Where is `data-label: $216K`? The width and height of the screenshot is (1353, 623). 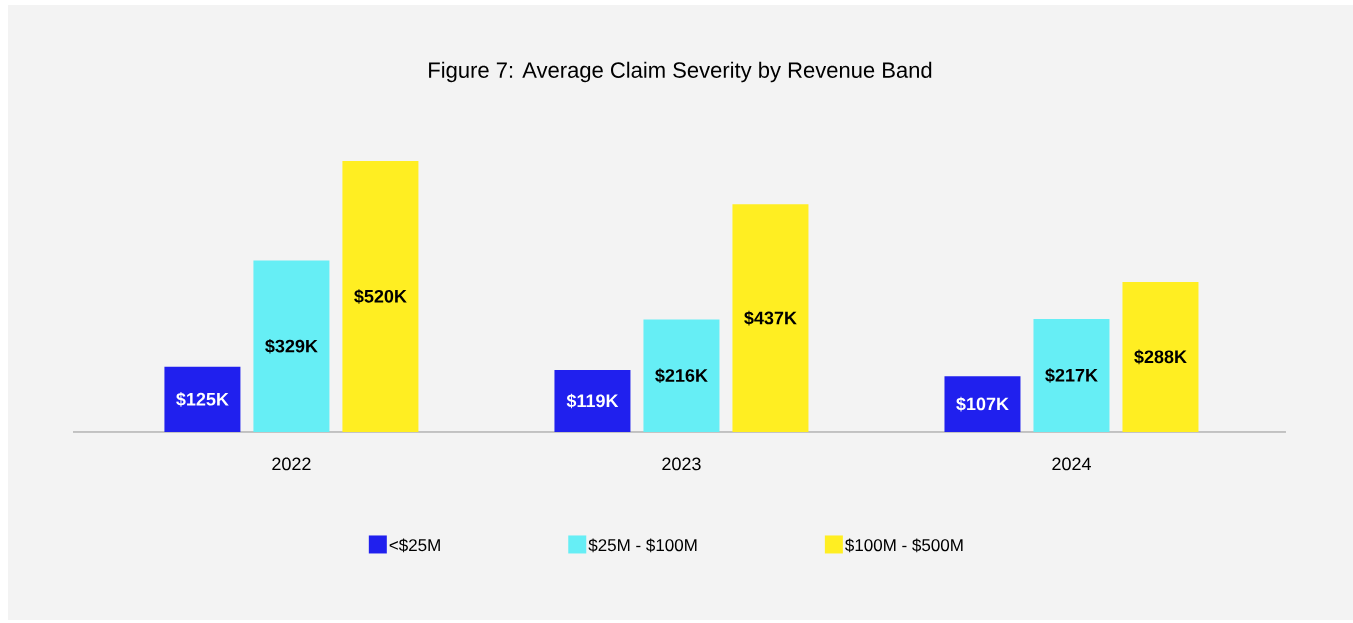 data-label: $216K is located at coordinates (681, 376).